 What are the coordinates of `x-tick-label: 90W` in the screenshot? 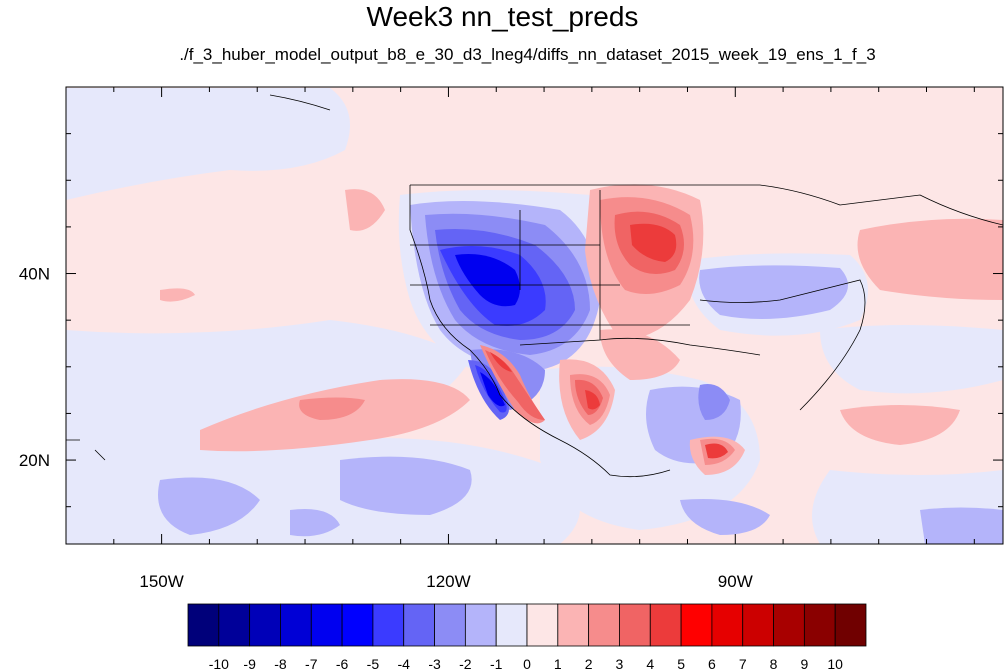 It's located at (735, 581).